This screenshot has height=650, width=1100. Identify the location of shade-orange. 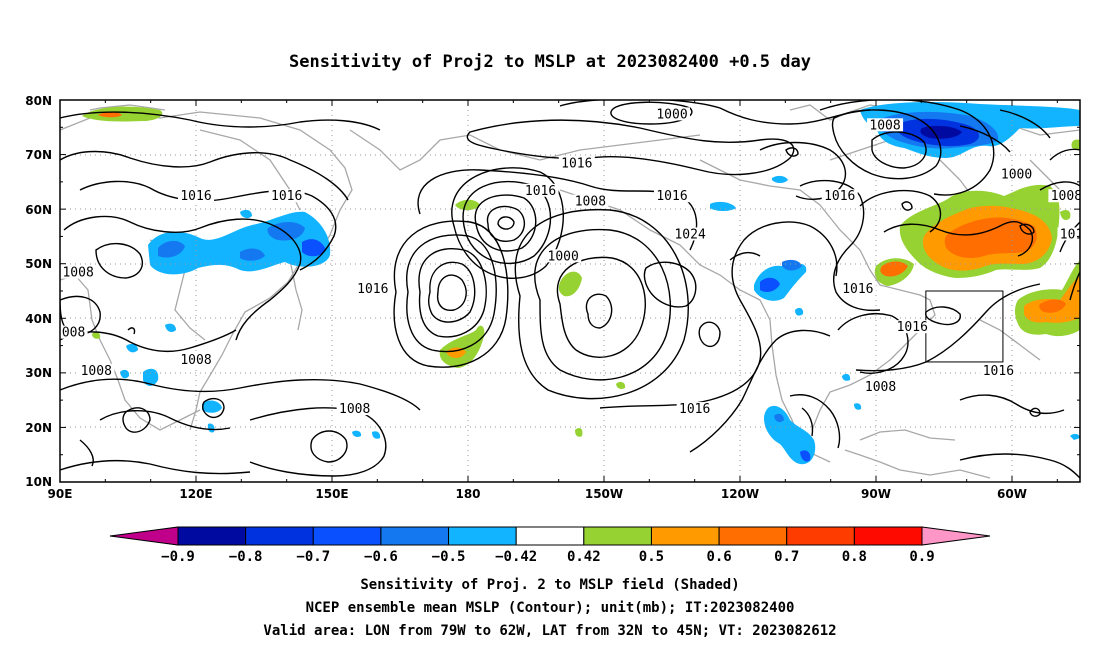
(1052, 299).